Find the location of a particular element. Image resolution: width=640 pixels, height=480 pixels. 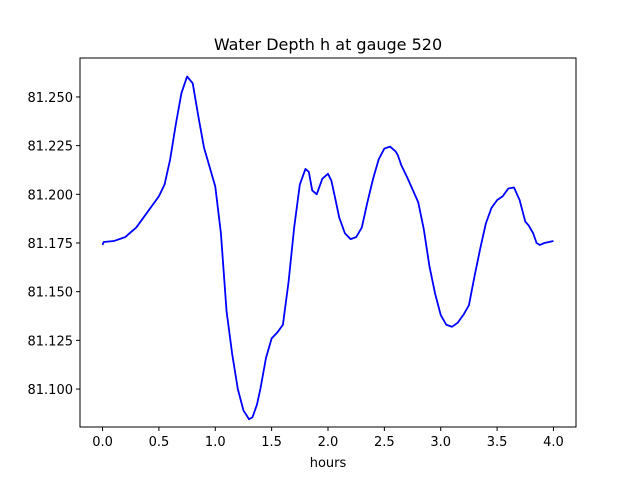

x-tick-label: 2.0 is located at coordinates (328, 442).